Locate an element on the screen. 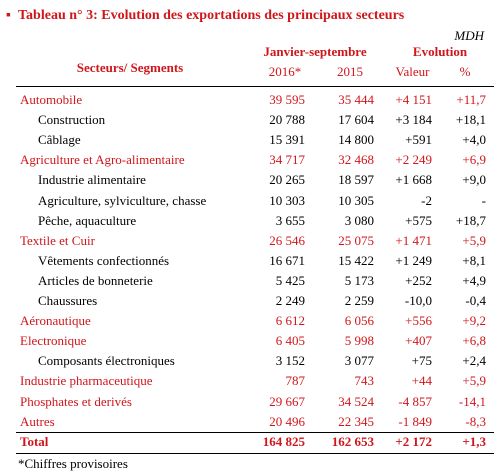  cell-value: 2 259 is located at coordinates (359, 300).